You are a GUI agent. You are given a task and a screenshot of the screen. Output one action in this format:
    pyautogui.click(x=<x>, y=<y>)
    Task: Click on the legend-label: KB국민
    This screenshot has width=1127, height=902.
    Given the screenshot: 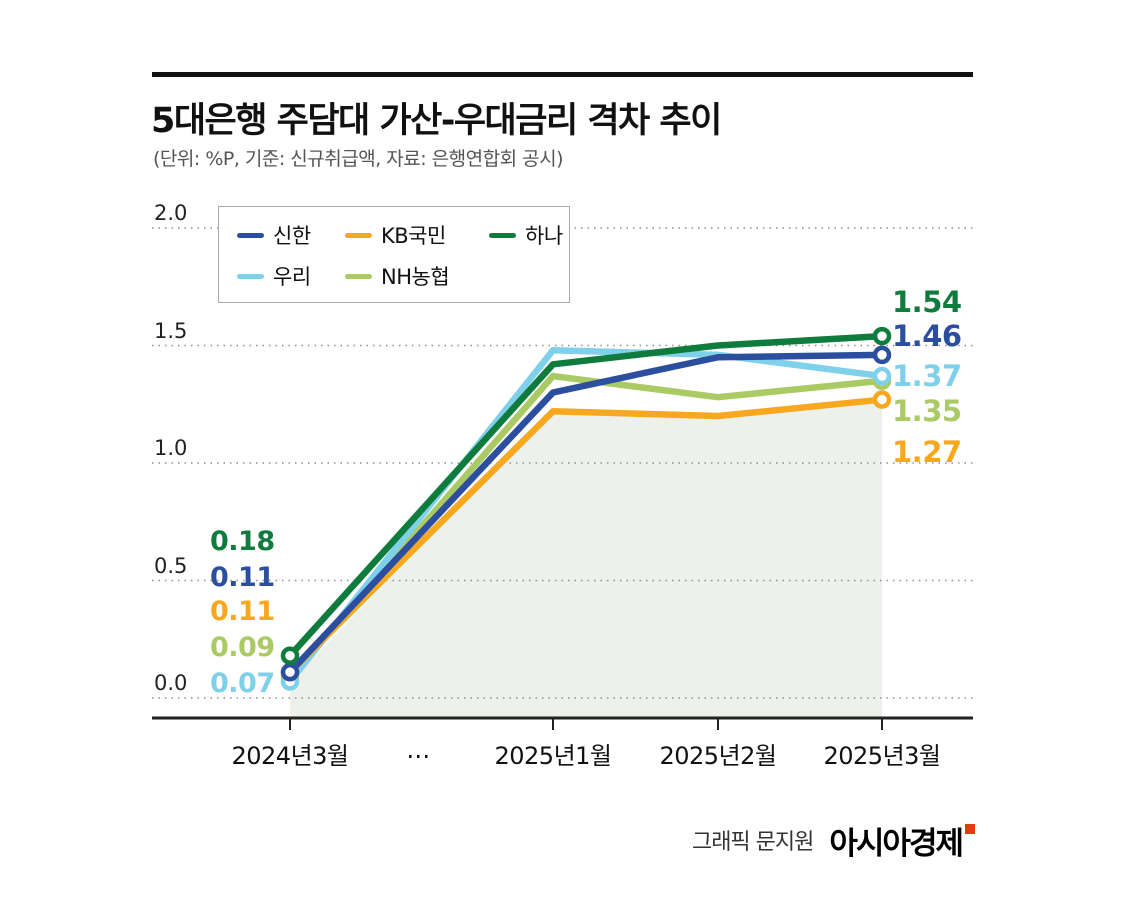 What is the action you would take?
    pyautogui.click(x=413, y=236)
    